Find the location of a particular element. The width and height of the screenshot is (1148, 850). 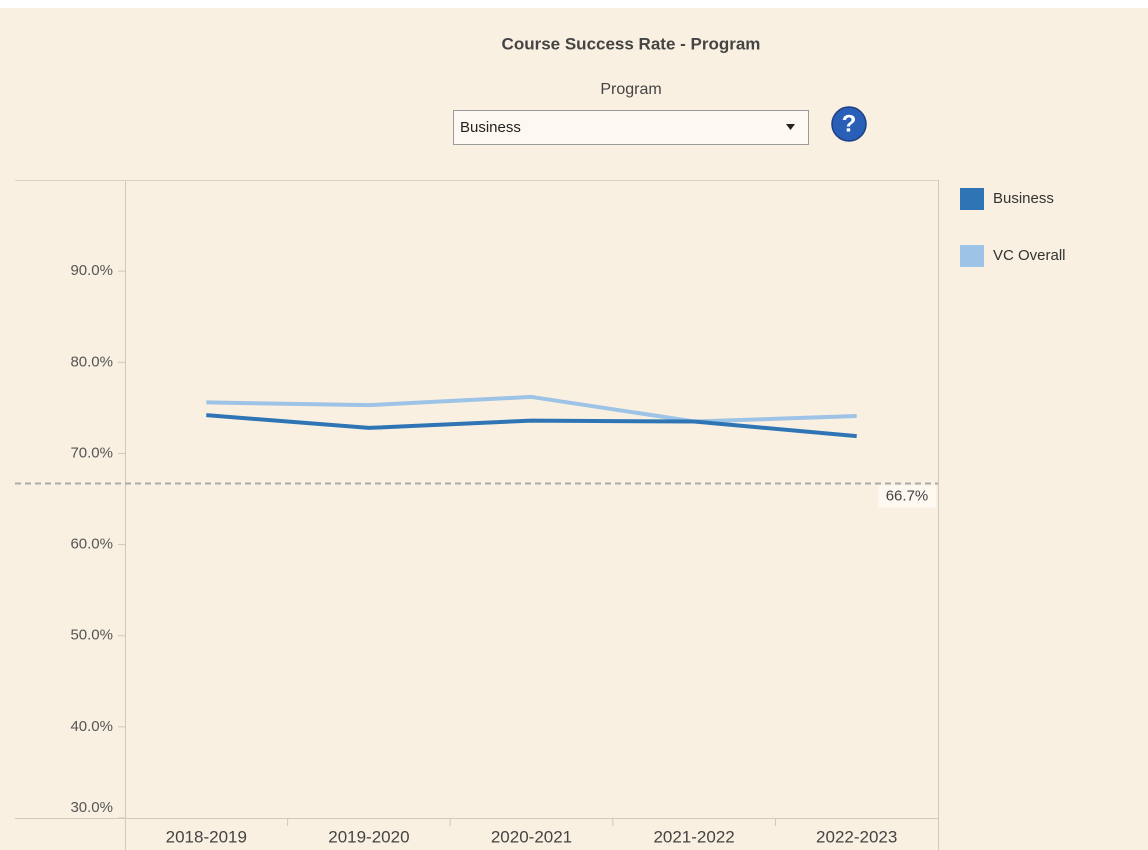

x-tick-label: 2021-2022 is located at coordinates (693, 836).